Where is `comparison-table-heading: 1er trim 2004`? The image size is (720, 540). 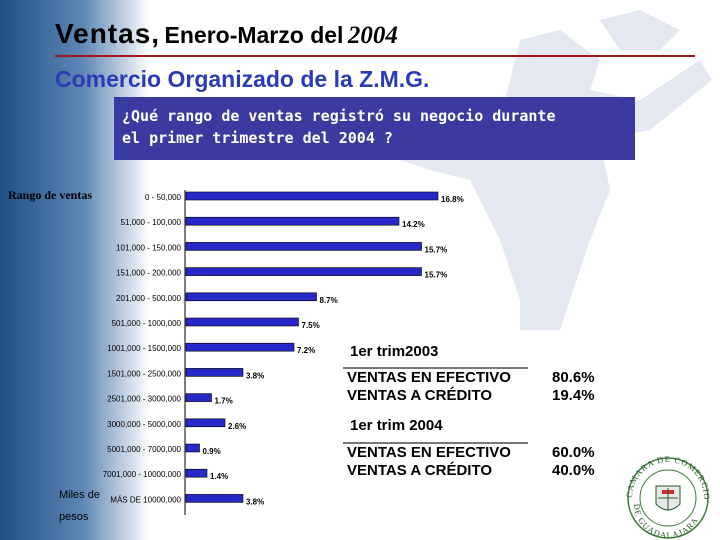 comparison-table-heading: 1er trim 2004 is located at coordinates (396, 425).